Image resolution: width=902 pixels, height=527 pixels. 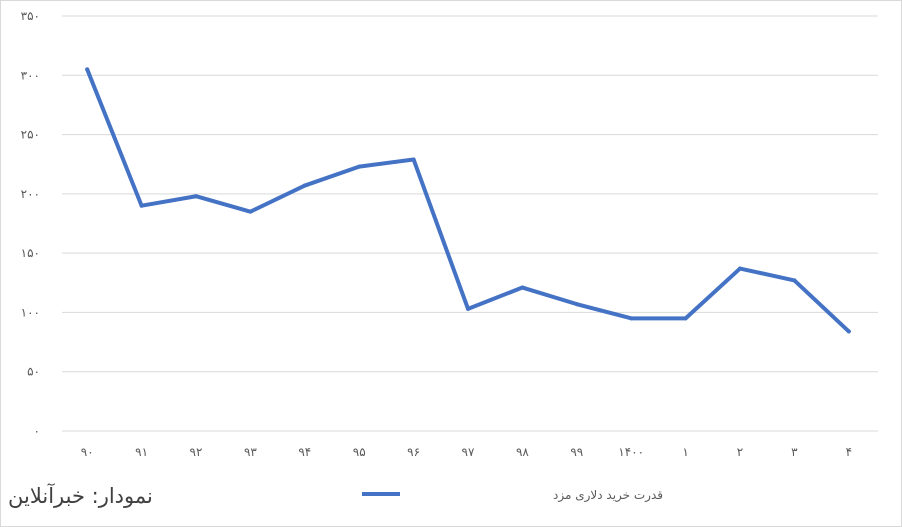 I want to click on y-tick-label: ۵۰, so click(x=33, y=372).